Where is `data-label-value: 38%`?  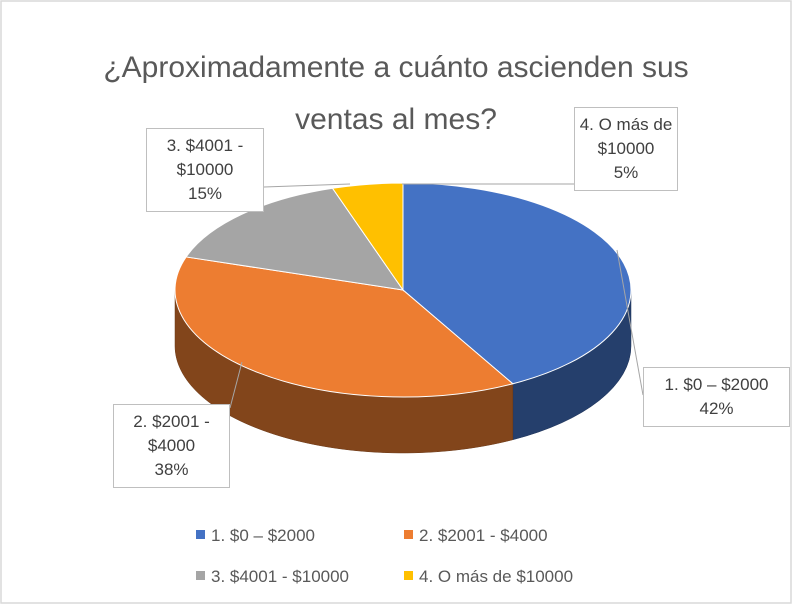 data-label-value: 38% is located at coordinates (171, 469).